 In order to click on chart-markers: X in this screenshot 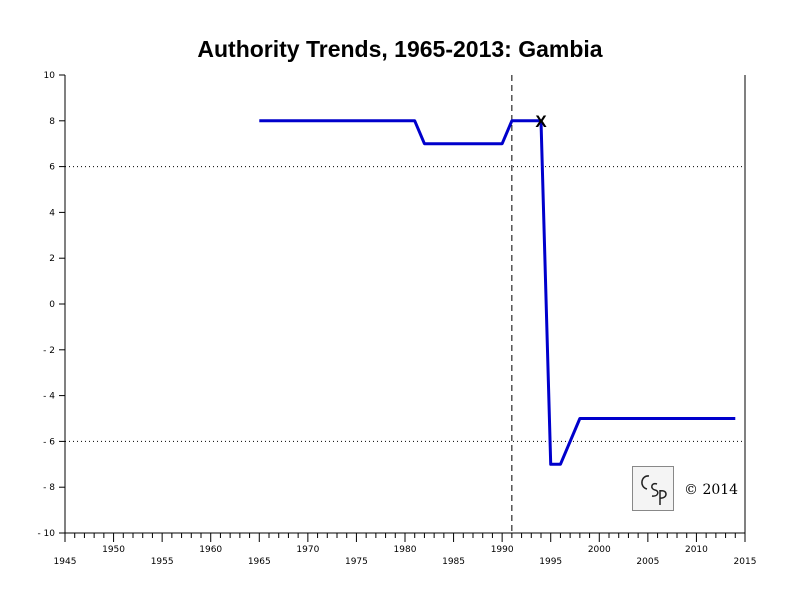, I will do `click(541, 121)`.